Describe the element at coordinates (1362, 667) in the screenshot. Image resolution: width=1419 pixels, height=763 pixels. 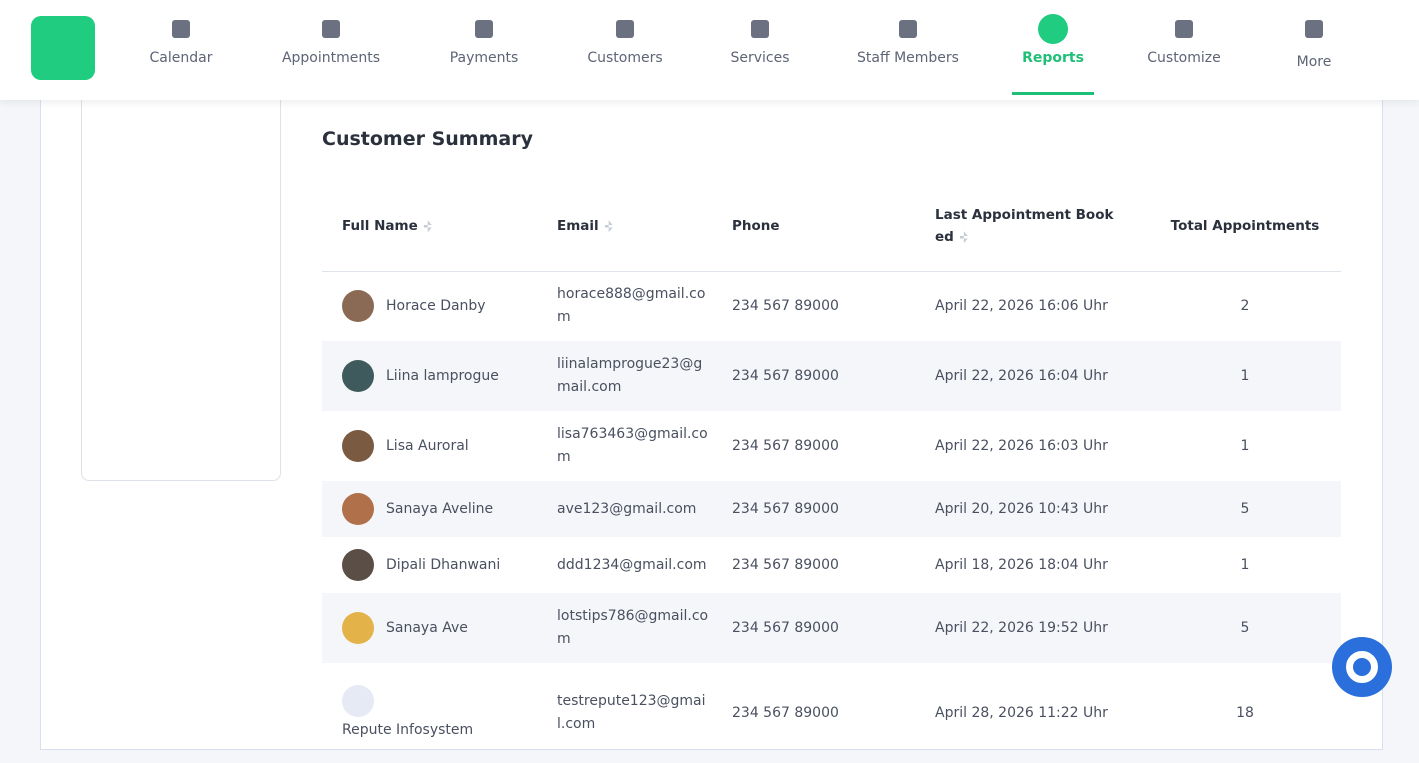
I see `help-button` at that location.